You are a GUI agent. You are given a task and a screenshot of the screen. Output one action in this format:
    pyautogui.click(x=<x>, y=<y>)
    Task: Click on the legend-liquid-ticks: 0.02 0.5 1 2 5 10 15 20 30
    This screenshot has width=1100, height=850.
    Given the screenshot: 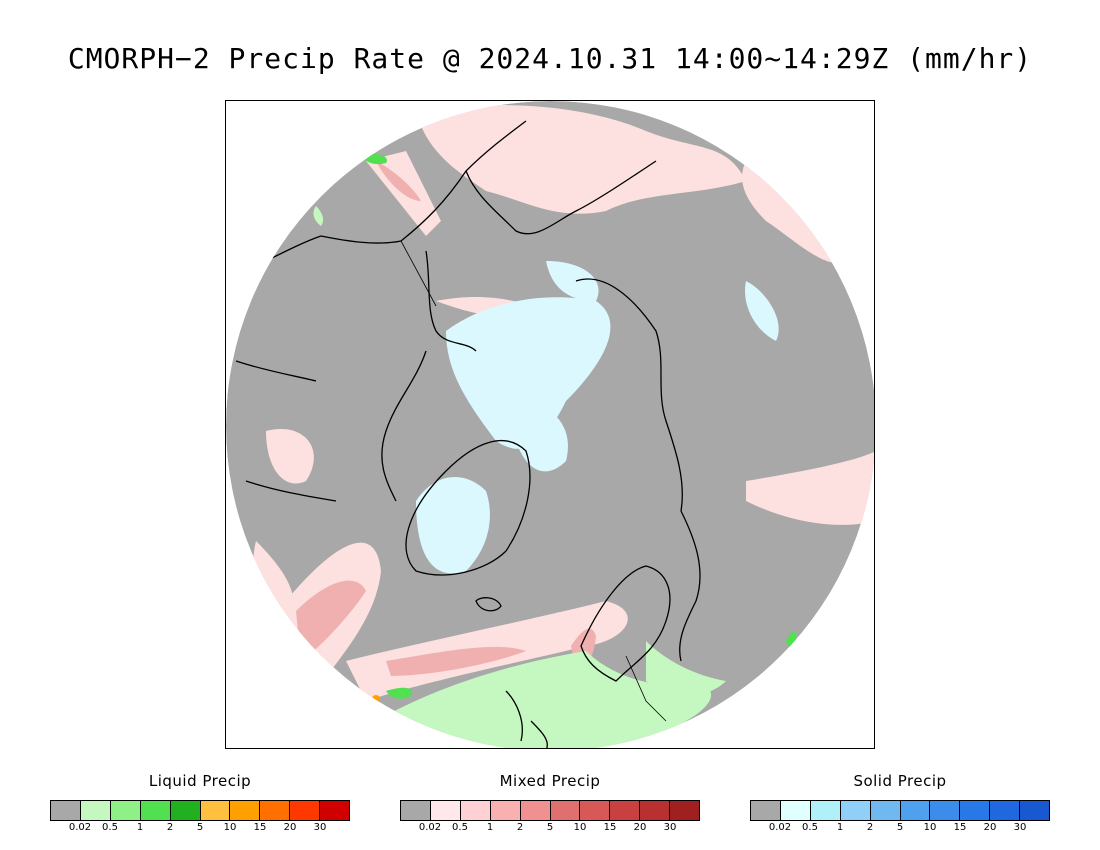 What is the action you would take?
    pyautogui.click(x=200, y=828)
    